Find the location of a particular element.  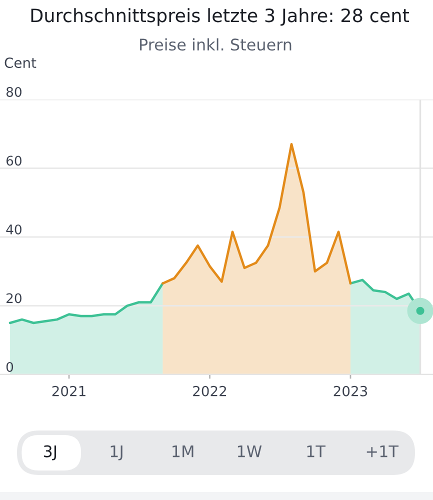

text: 1M is located at coordinates (183, 451).